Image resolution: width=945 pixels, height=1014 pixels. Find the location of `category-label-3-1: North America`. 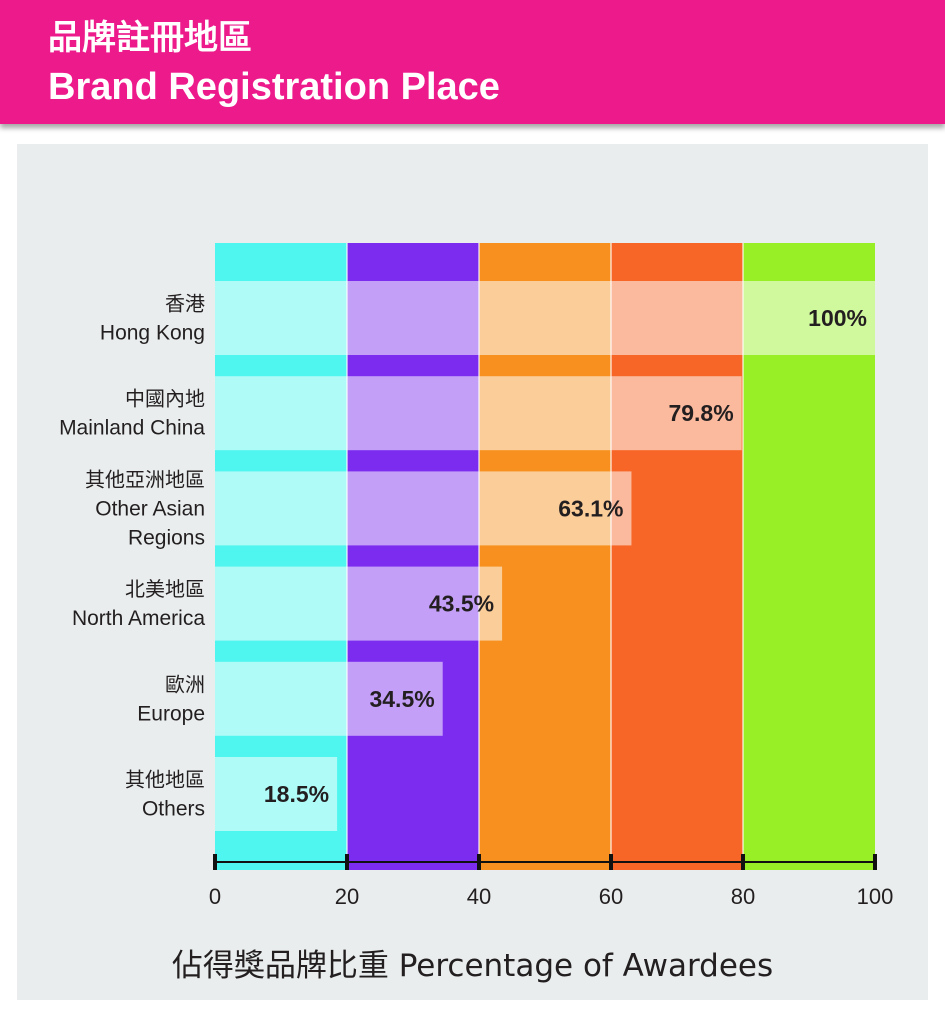

category-label-3-1: North America is located at coordinates (138, 618).